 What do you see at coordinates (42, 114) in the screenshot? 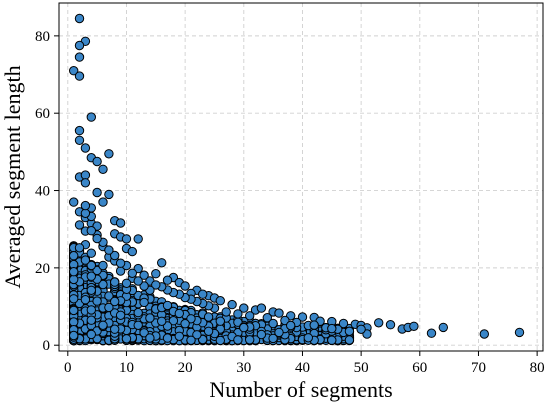
I see `y-tick-label: 60` at bounding box center [42, 114].